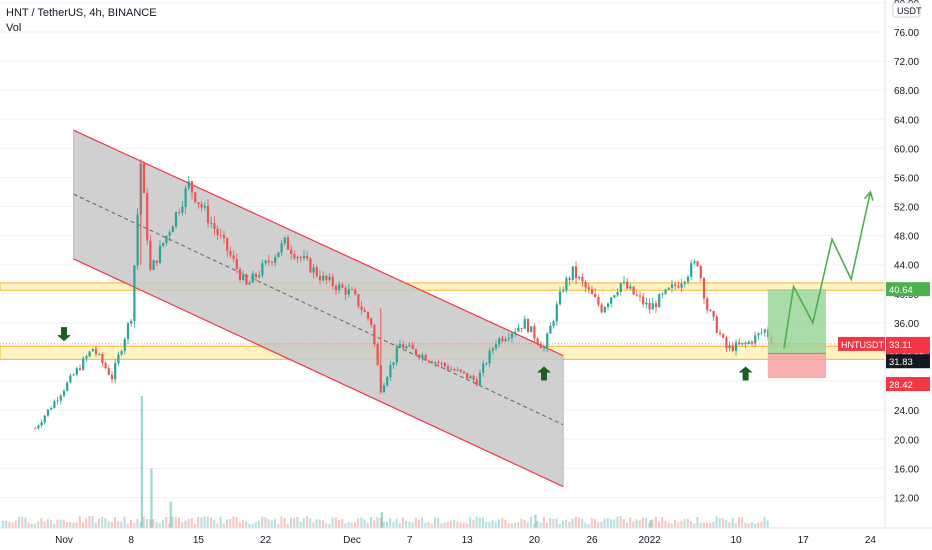 Image resolution: width=932 pixels, height=550 pixels. Describe the element at coordinates (901, 385) in the screenshot. I see `stop-price-label: 28.42` at that location.